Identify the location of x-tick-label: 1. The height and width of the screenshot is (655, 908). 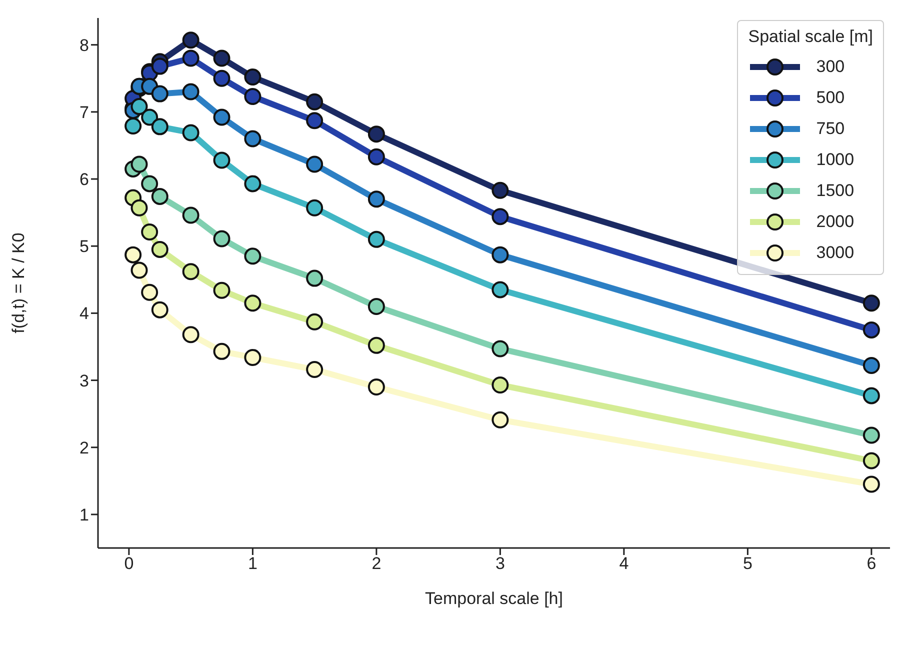
(253, 564).